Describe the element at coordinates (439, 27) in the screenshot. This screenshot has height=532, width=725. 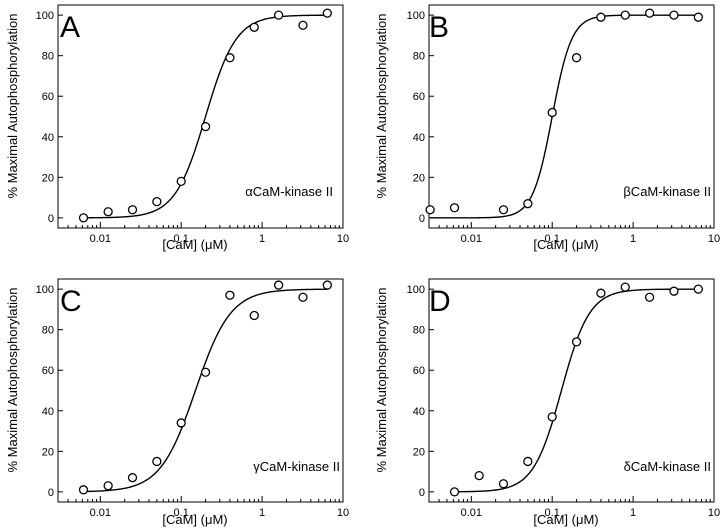
I see `panel-label: B` at that location.